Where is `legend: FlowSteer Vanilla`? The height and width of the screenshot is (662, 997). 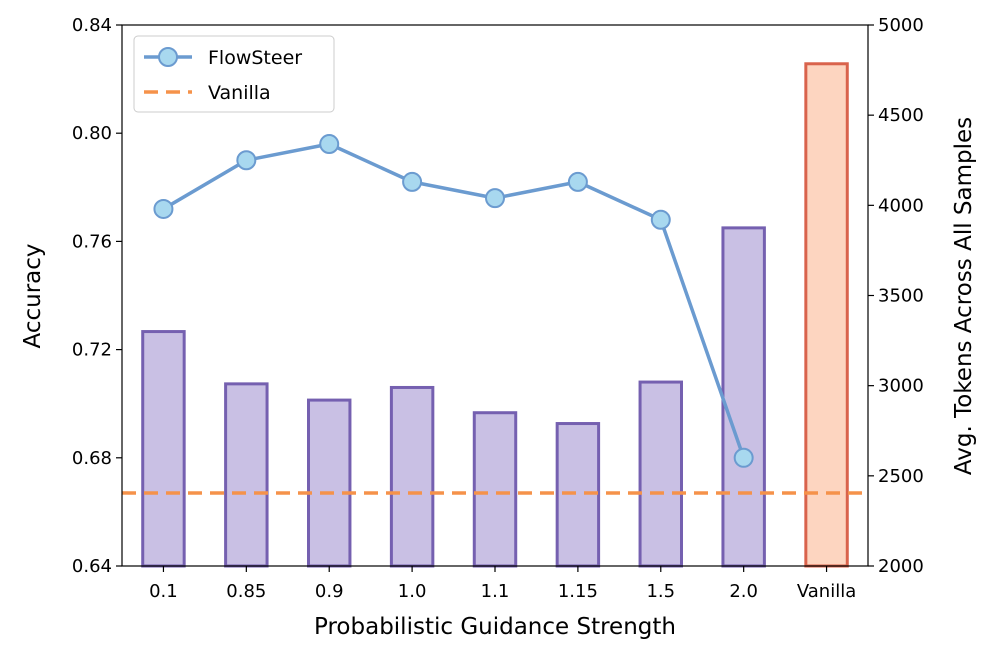
legend: FlowSteer Vanilla is located at coordinates (234, 74).